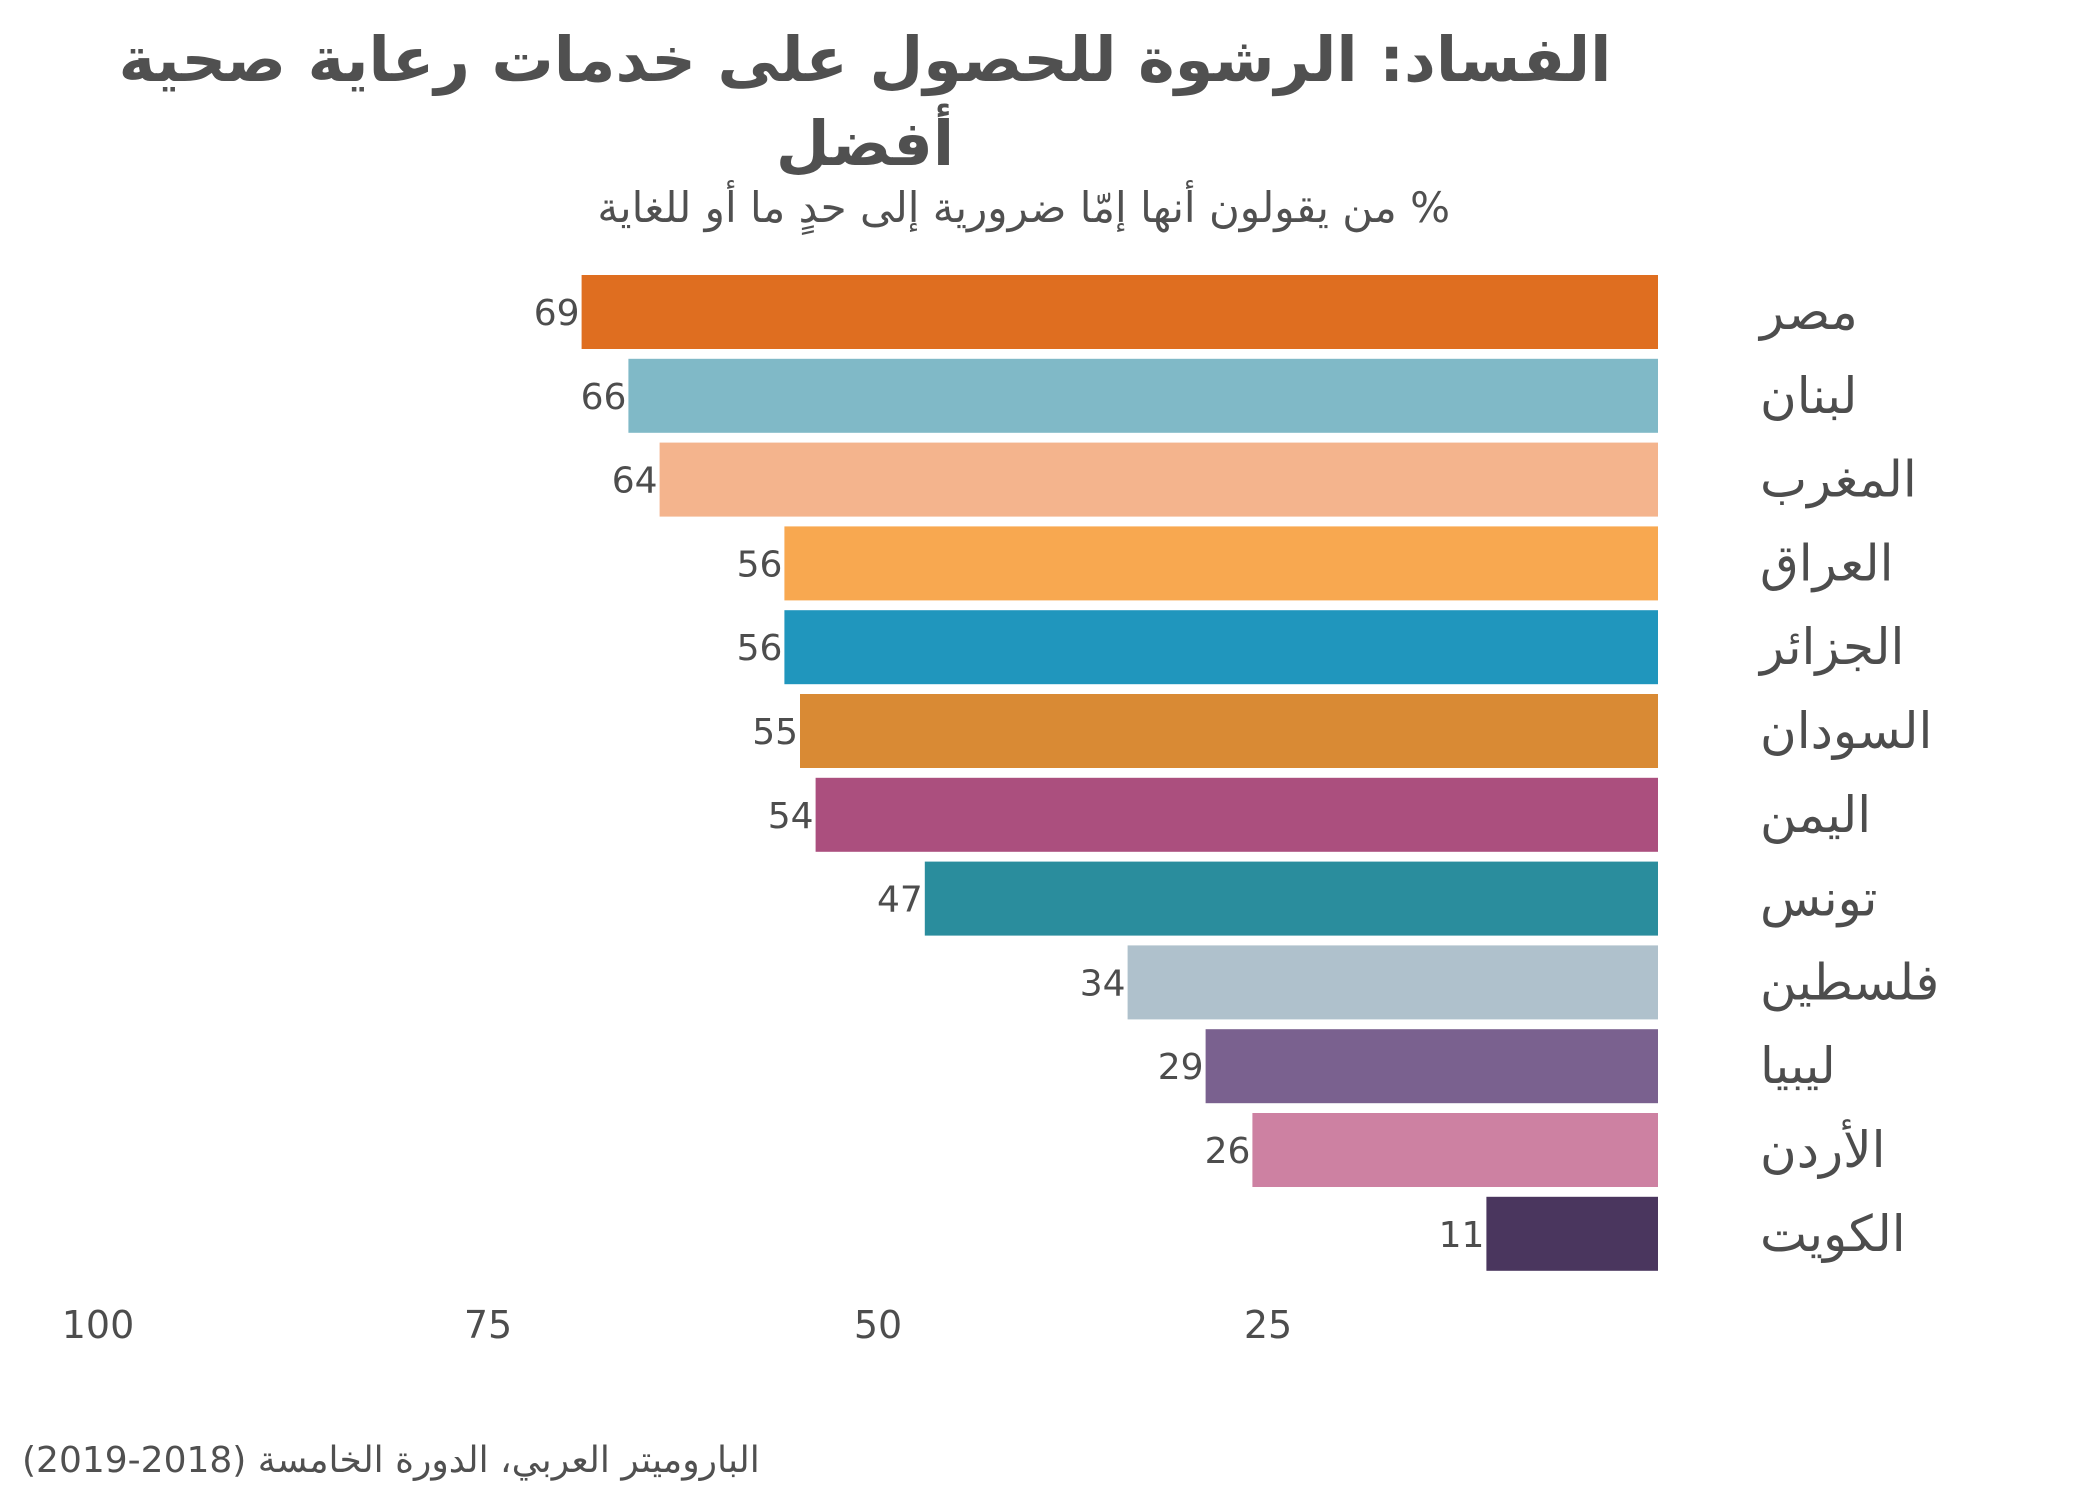 Image resolution: width=2100 pixels, height=1500 pixels. What do you see at coordinates (1798, 1066) in the screenshot?
I see `category-label-9: ليبيا` at bounding box center [1798, 1066].